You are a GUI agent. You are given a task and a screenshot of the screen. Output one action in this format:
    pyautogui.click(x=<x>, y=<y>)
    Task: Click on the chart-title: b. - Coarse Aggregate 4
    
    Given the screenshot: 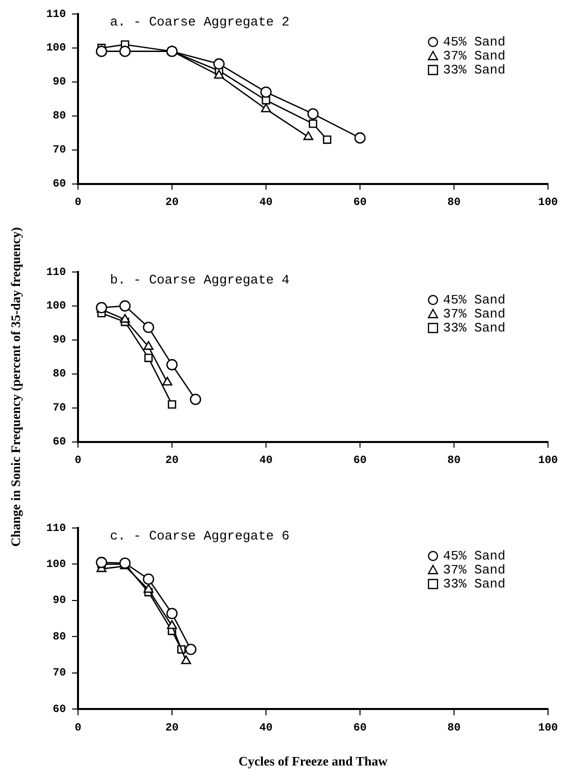 What is the action you would take?
    pyautogui.click(x=200, y=280)
    